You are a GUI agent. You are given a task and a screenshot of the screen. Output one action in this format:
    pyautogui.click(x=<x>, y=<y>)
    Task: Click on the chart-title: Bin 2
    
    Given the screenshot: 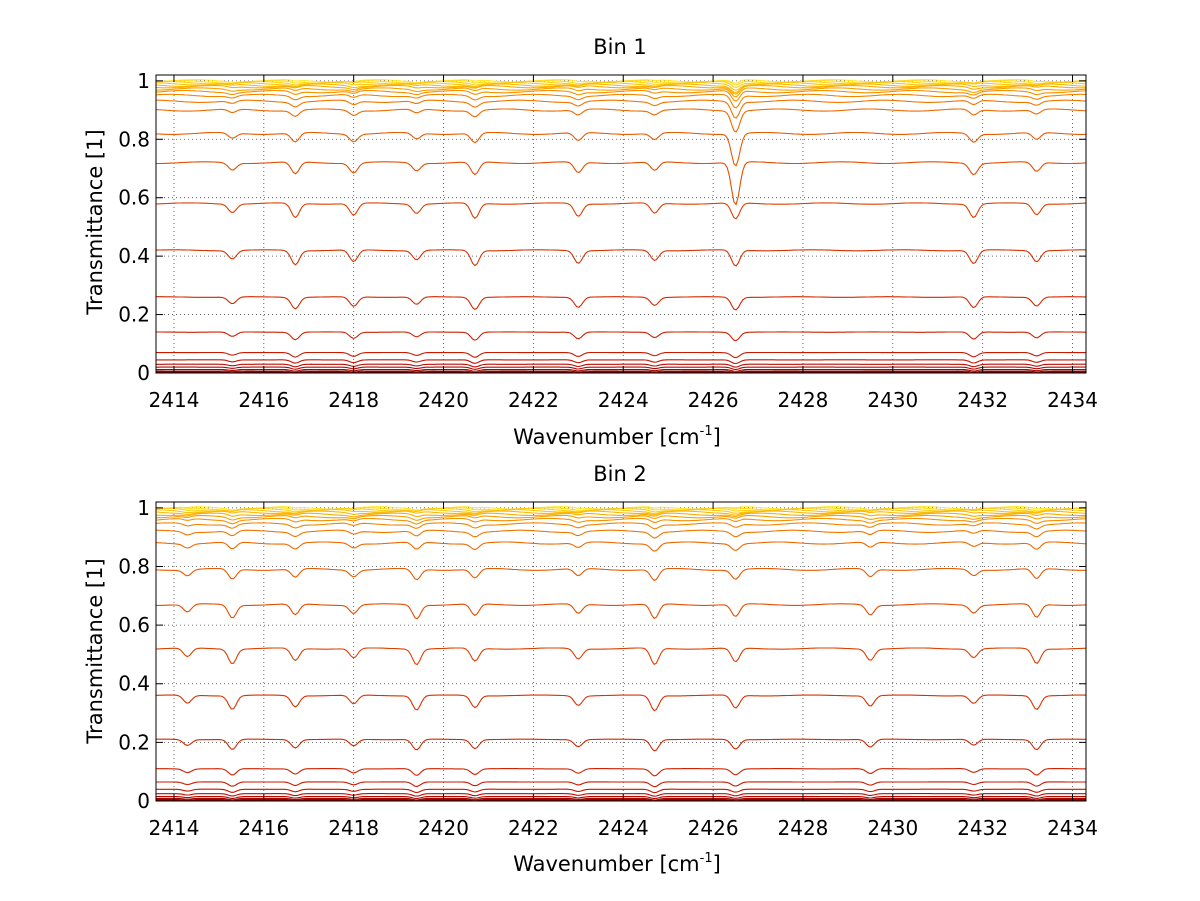 What is the action you would take?
    pyautogui.click(x=620, y=474)
    